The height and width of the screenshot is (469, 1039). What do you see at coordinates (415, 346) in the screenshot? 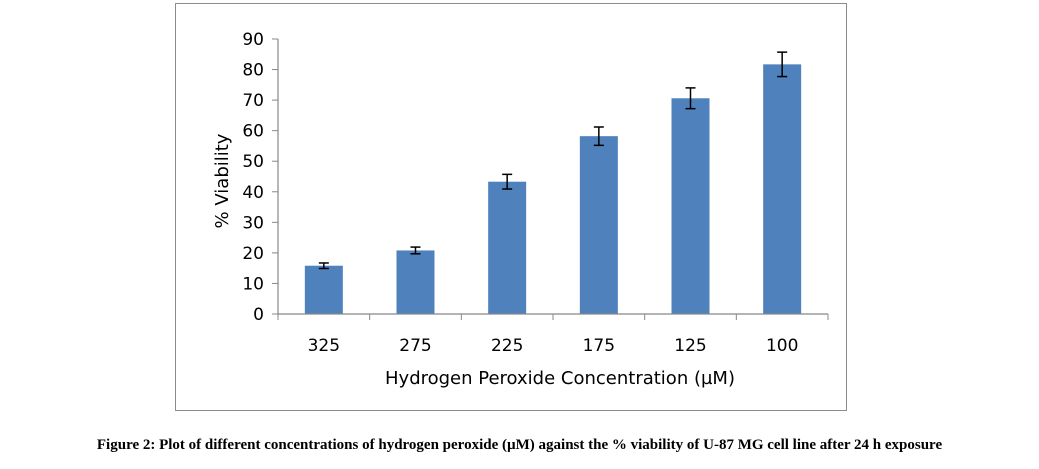
I see `x-tick-label: 275` at bounding box center [415, 346].